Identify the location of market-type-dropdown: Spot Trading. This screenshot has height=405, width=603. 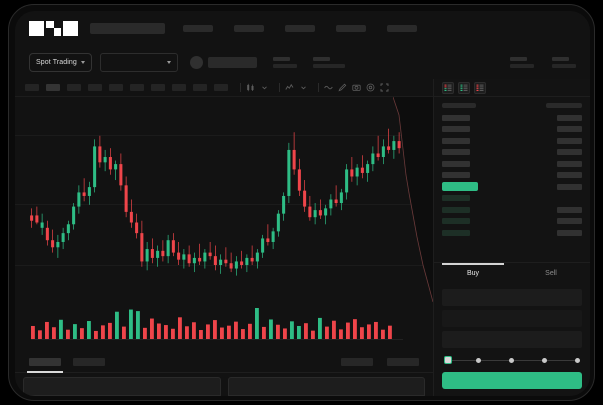
(60, 62).